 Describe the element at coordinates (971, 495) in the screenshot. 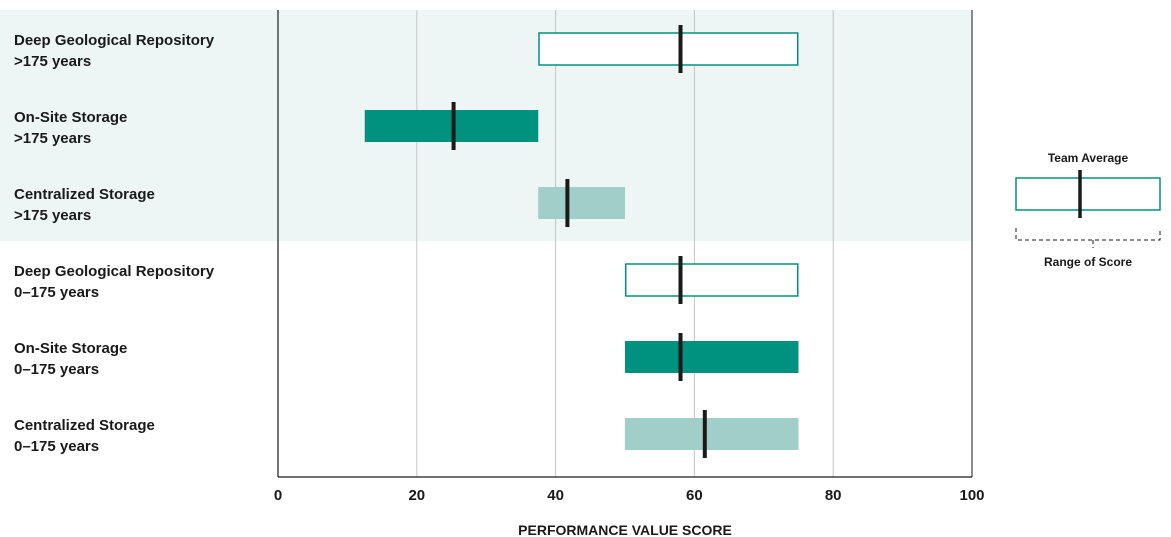

I see `x-tick-label: 100` at that location.